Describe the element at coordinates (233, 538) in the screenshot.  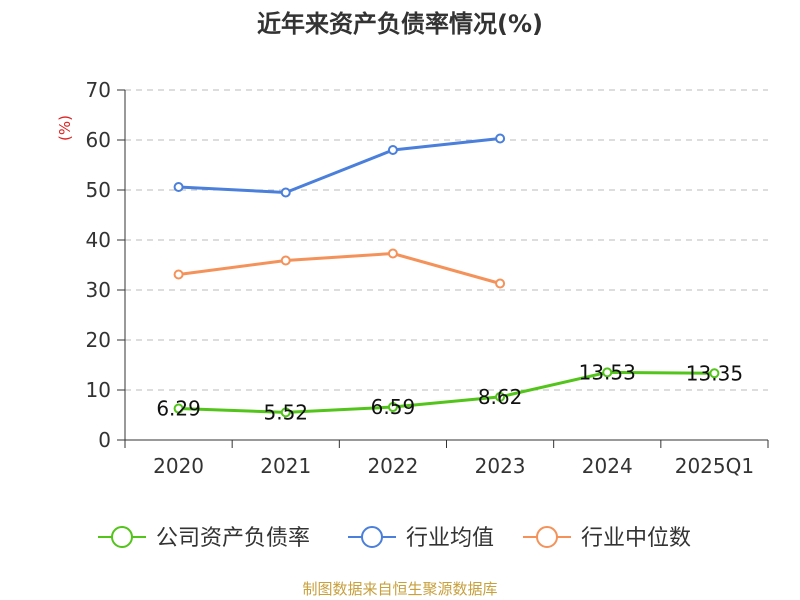
I see `legend-label: 公司资产负债率` at that location.